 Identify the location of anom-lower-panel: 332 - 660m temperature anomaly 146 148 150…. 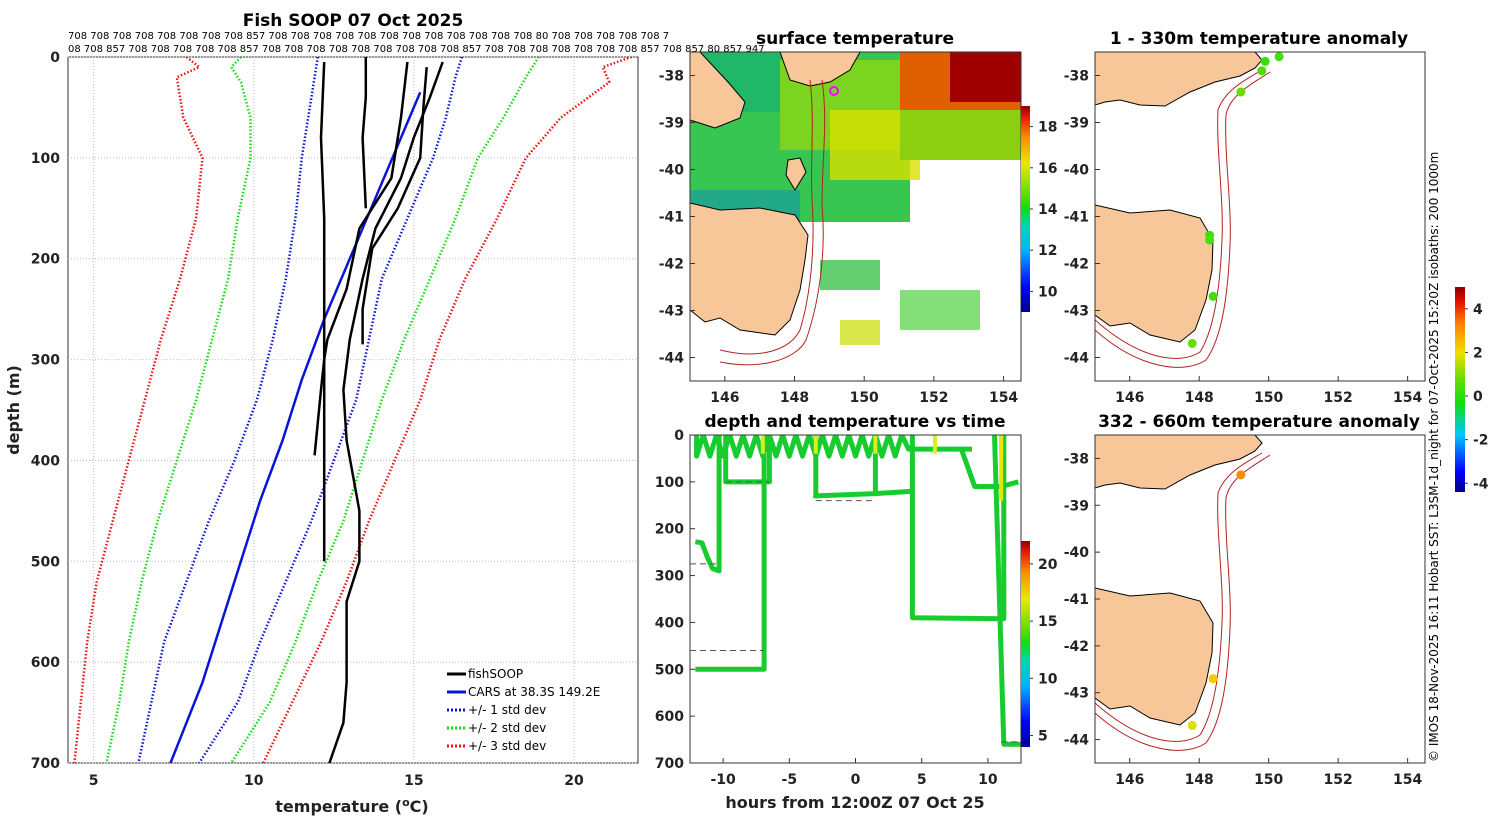
(1245, 600).